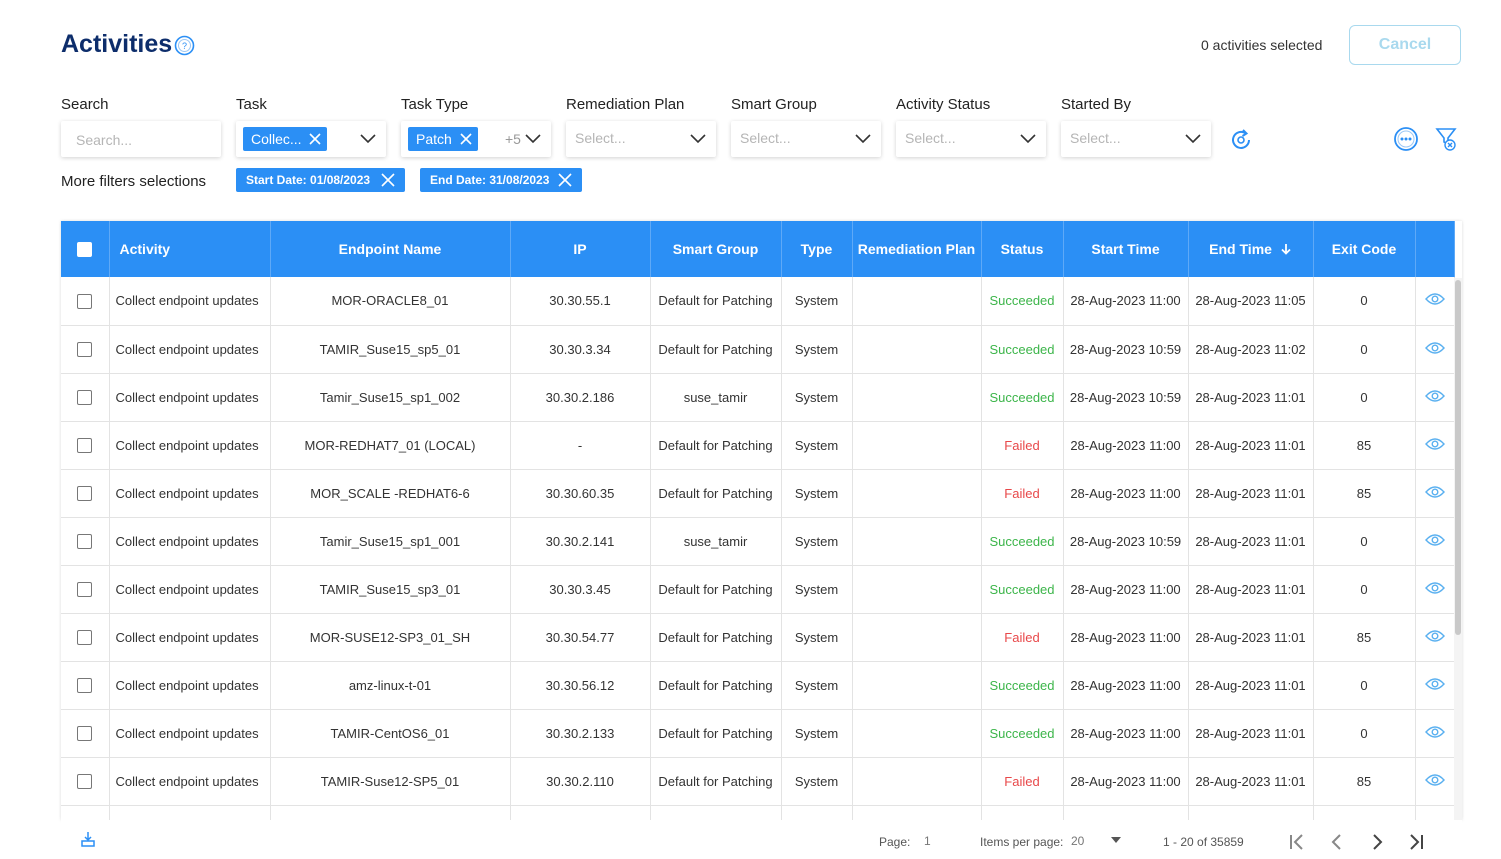 The image size is (1501, 859). I want to click on cancel-button: Cancel, so click(1405, 45).